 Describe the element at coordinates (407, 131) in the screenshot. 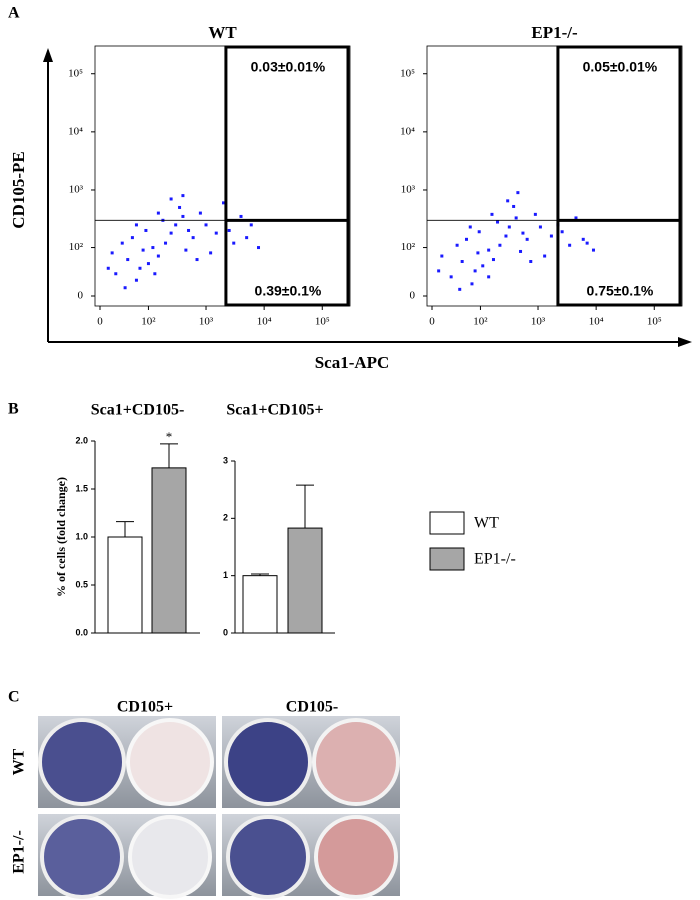

I see `y-tick-label: 10⁴` at that location.